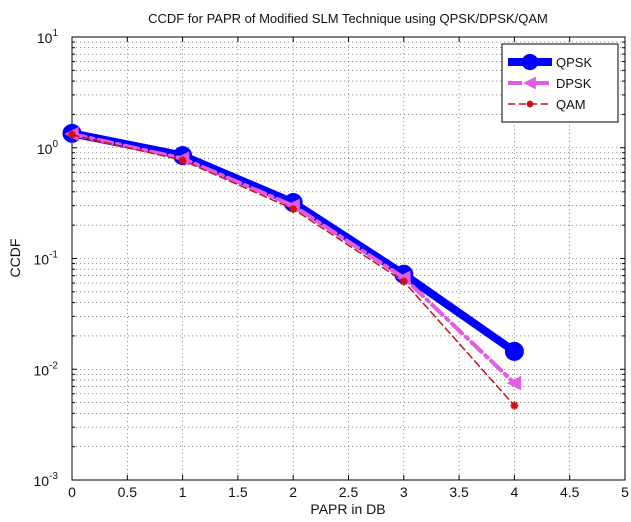  What do you see at coordinates (574, 83) in the screenshot?
I see `dpsk-legend-label: DPSK` at bounding box center [574, 83].